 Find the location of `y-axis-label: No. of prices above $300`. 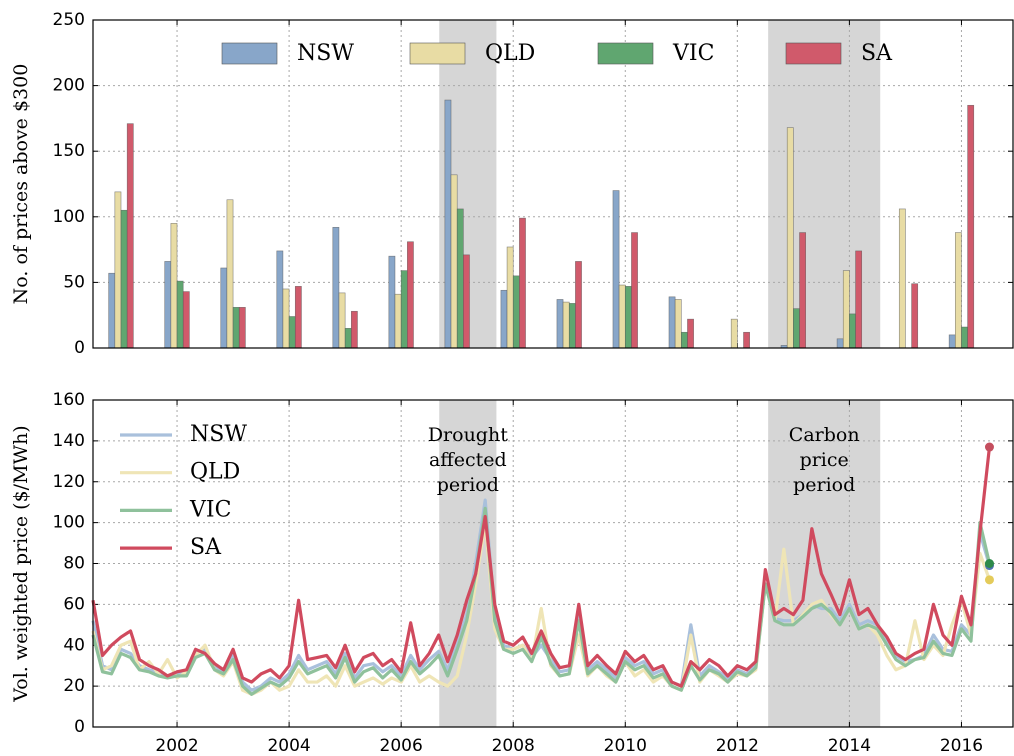

y-axis-label: No. of prices above $300 is located at coordinates (21, 184).